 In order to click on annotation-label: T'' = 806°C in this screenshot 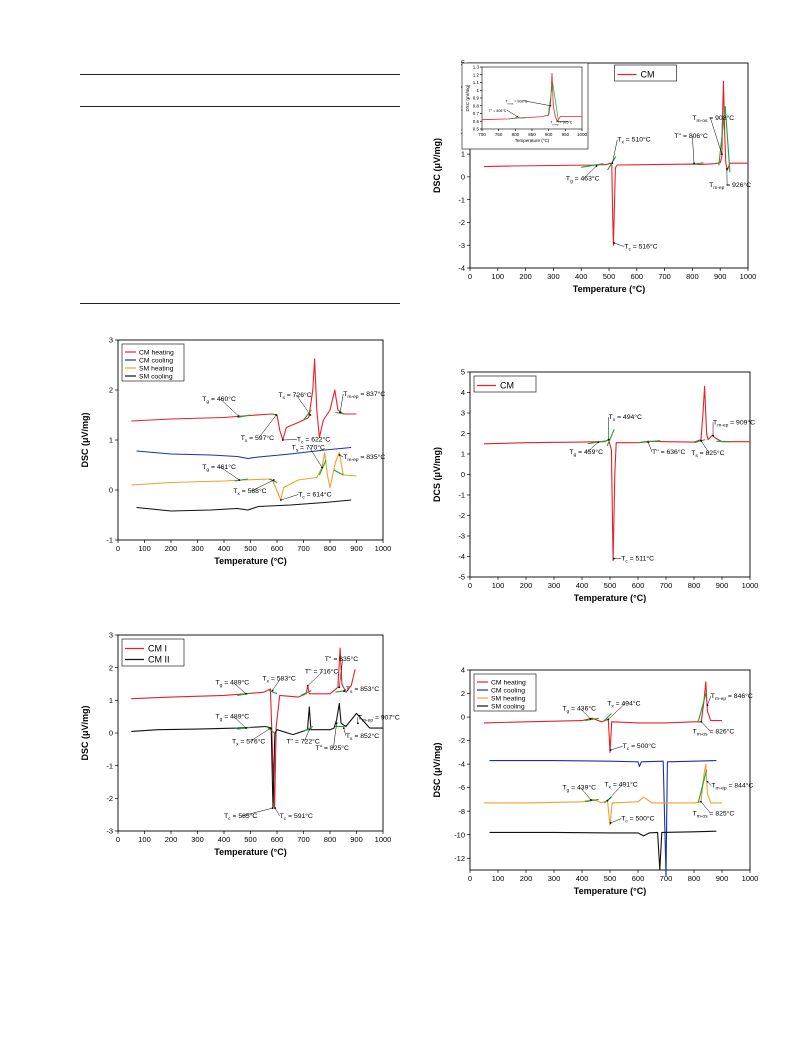, I will do `click(498, 111)`.